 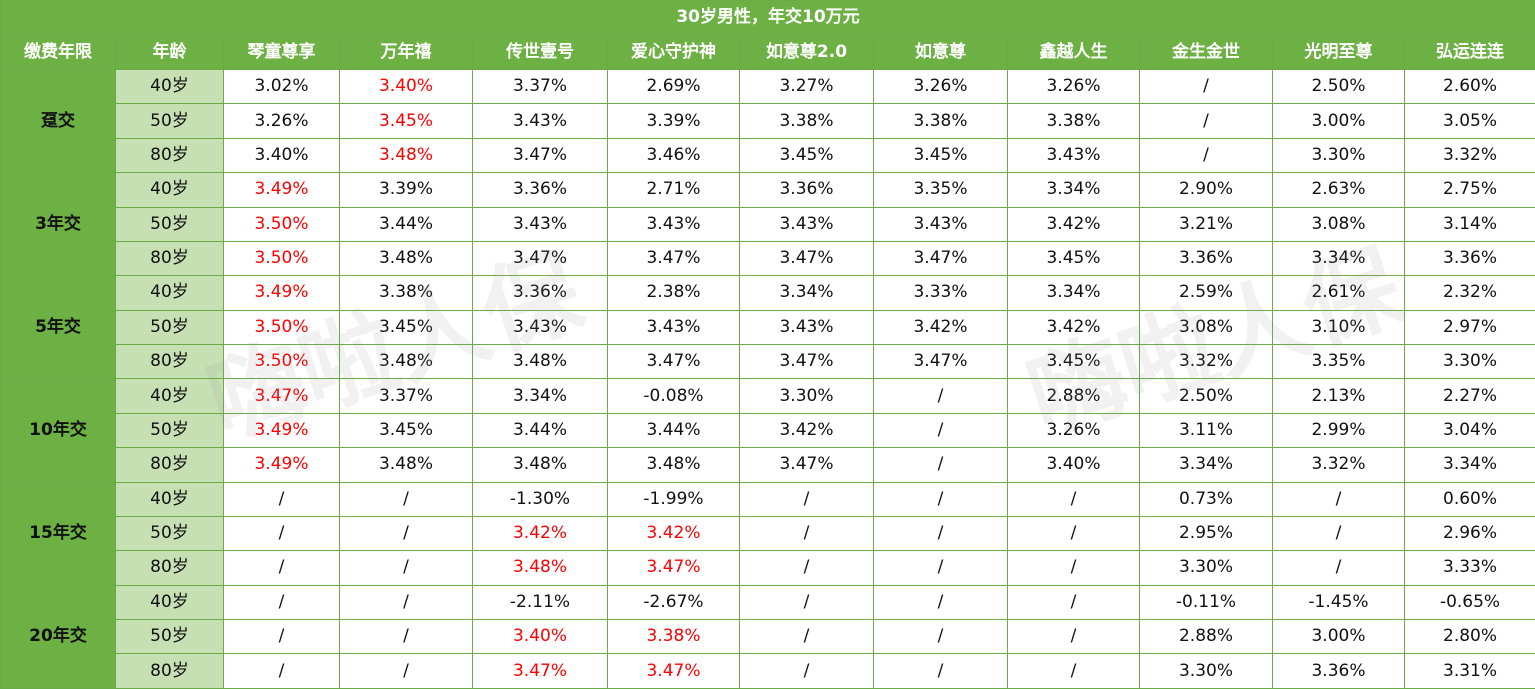 I want to click on rate-cell: 3.40%, so click(x=1073, y=465).